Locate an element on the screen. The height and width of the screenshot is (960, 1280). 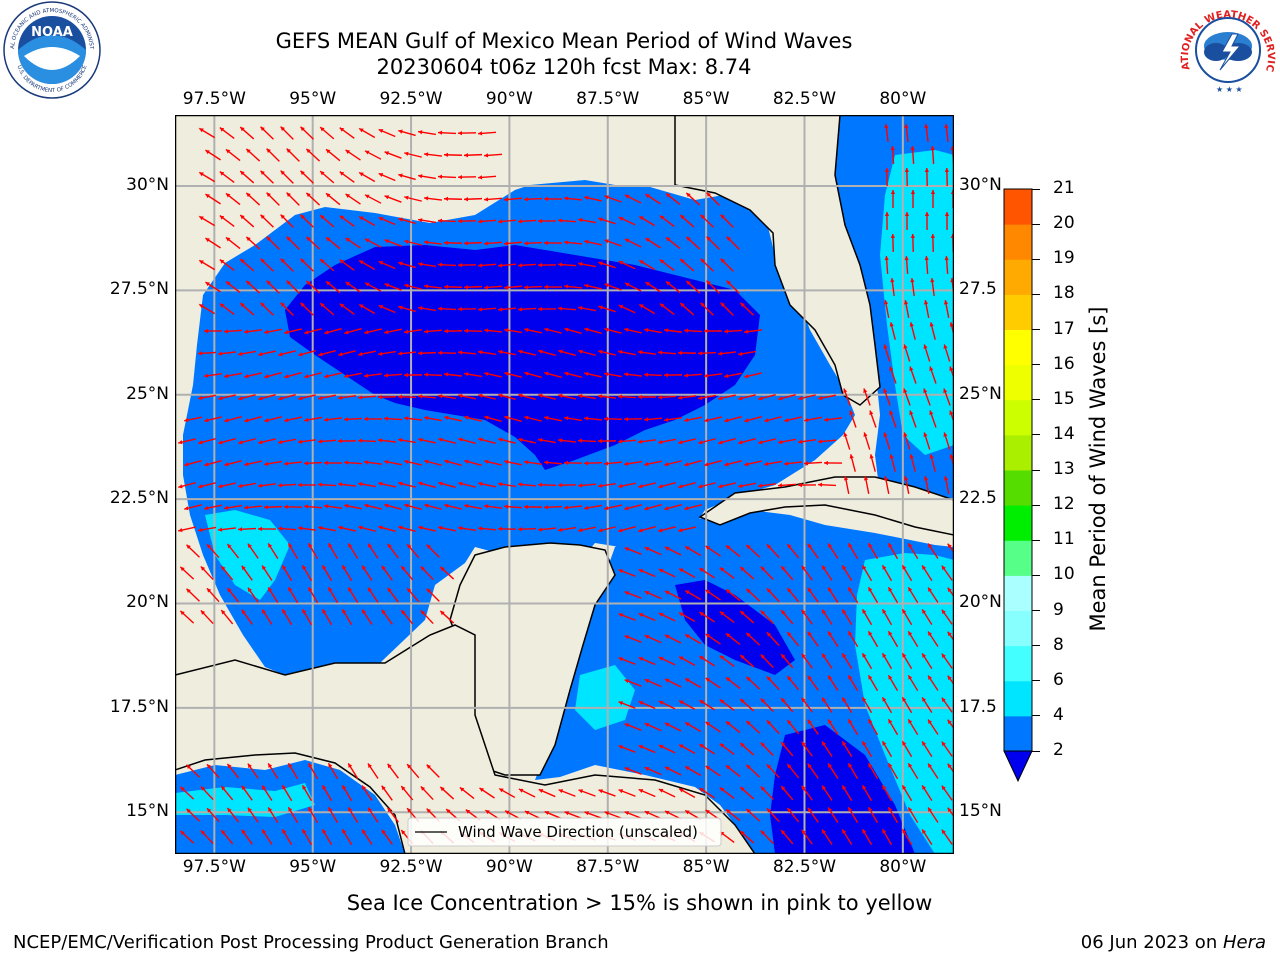
bottom-lon-tick: 85°W is located at coordinates (706, 867).